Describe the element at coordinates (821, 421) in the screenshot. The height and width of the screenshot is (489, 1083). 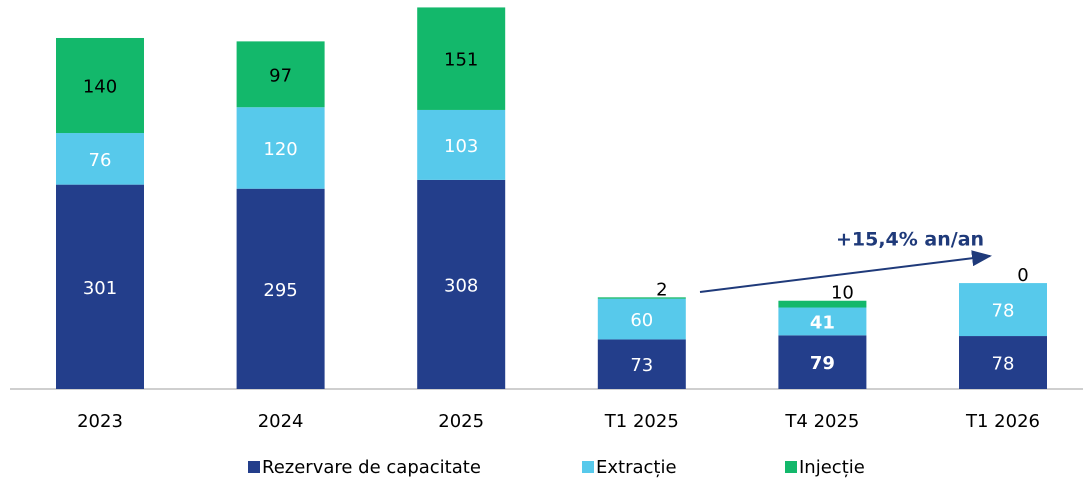
I see `x-tick-label: T4 2025` at that location.